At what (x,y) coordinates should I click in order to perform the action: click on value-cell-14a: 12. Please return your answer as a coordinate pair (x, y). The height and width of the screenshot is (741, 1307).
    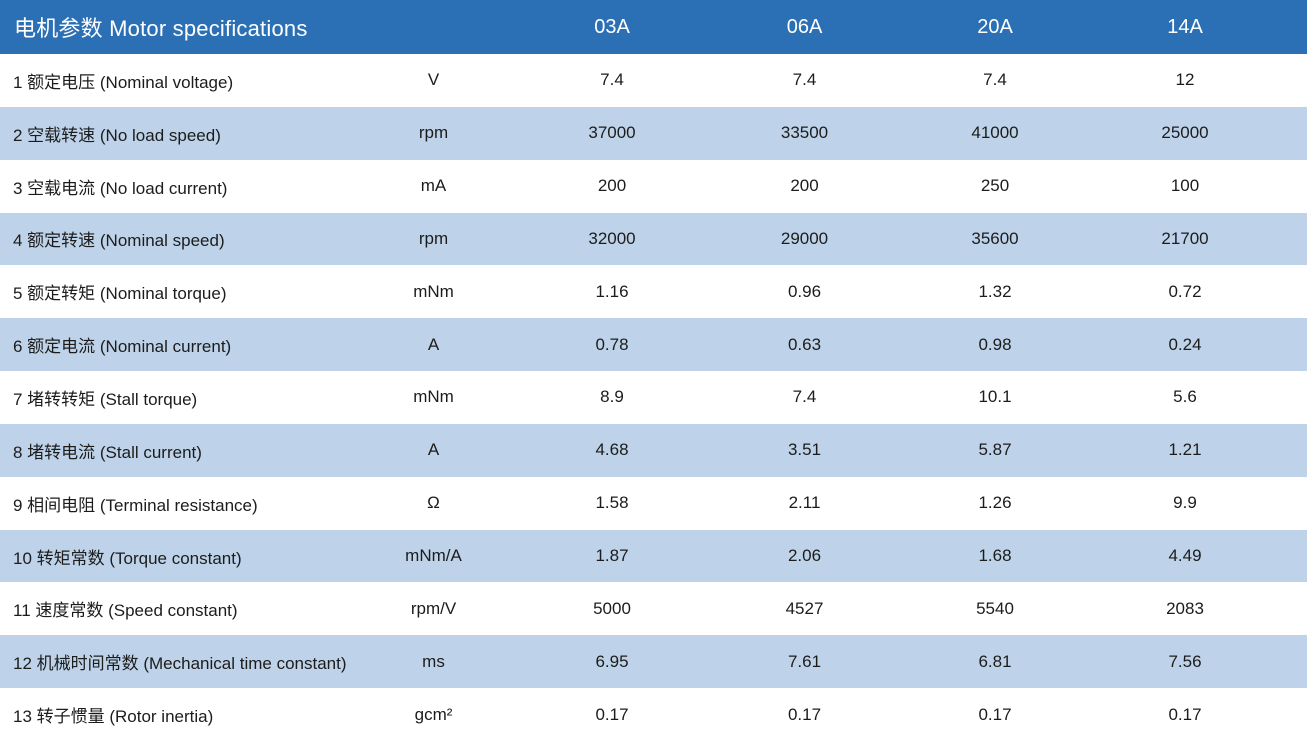
    Looking at the image, I should click on (1185, 80).